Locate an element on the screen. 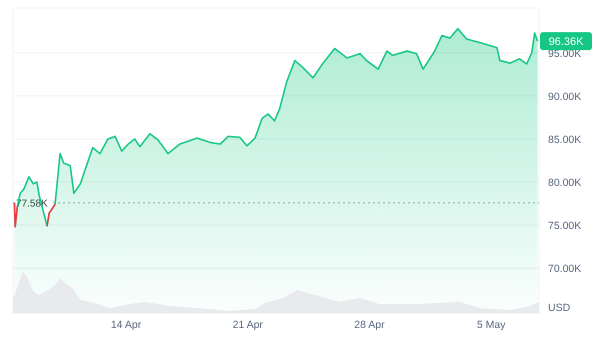 Image resolution: width=600 pixels, height=341 pixels. x-tick-label: 21 Apr is located at coordinates (248, 325).